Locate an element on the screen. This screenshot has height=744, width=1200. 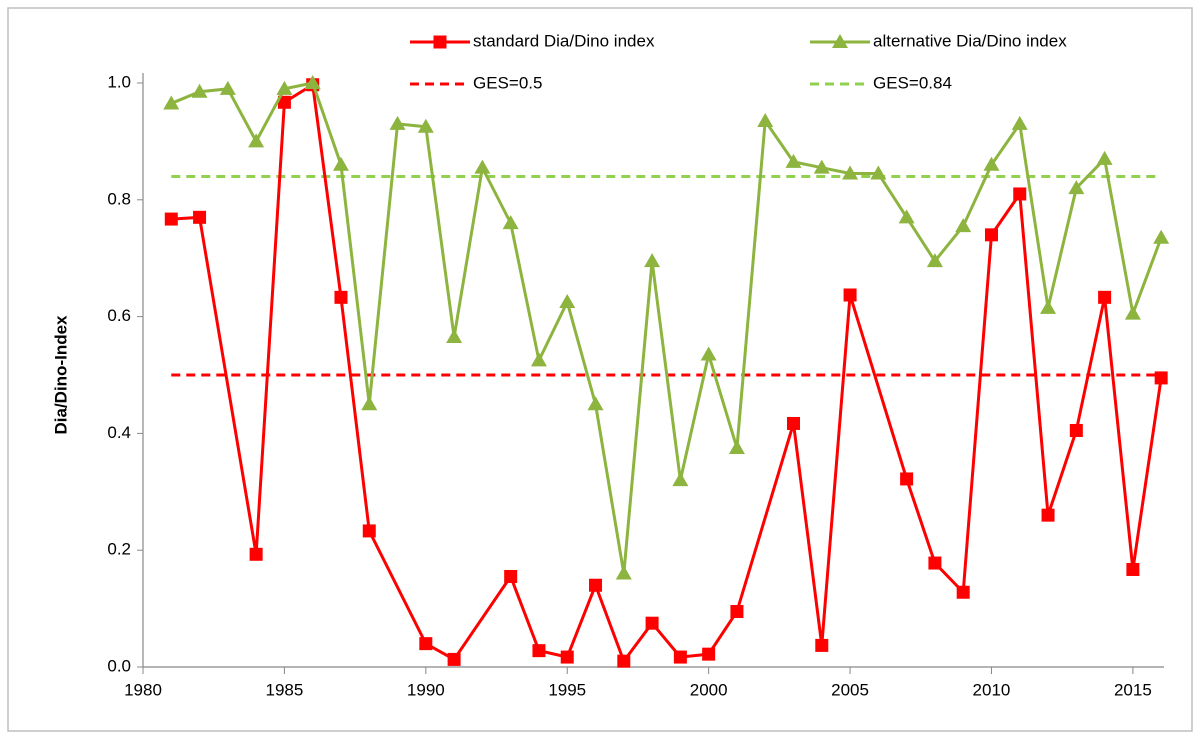
x-tick-label: 2000 is located at coordinates (709, 689).